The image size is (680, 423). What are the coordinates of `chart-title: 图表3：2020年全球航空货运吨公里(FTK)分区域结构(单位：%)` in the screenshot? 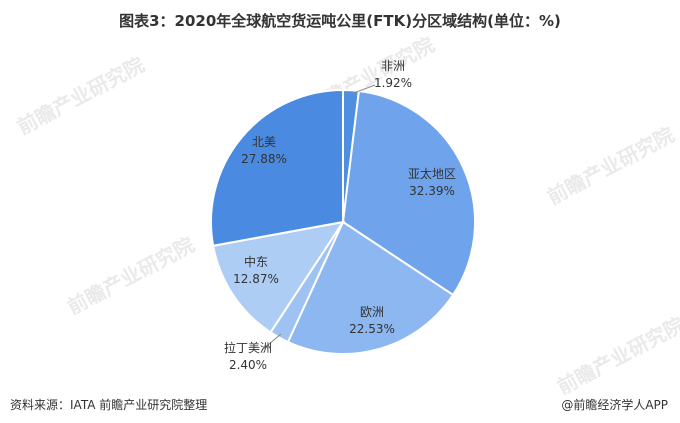 It's located at (340, 21).